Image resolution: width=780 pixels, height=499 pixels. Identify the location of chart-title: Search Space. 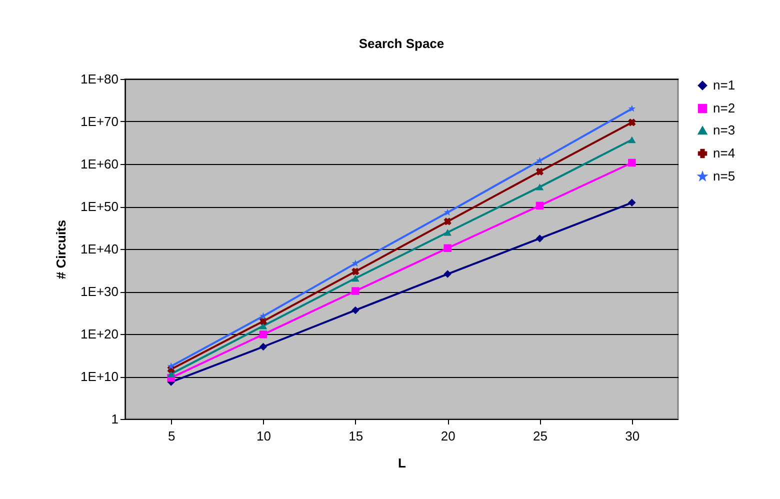
(401, 43).